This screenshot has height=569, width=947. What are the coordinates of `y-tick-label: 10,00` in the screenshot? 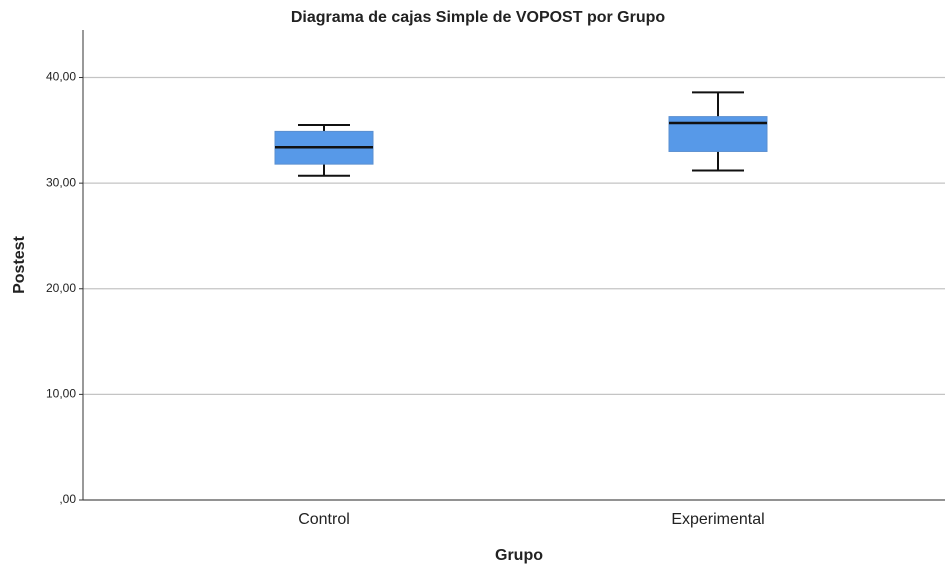 It's located at (61, 394).